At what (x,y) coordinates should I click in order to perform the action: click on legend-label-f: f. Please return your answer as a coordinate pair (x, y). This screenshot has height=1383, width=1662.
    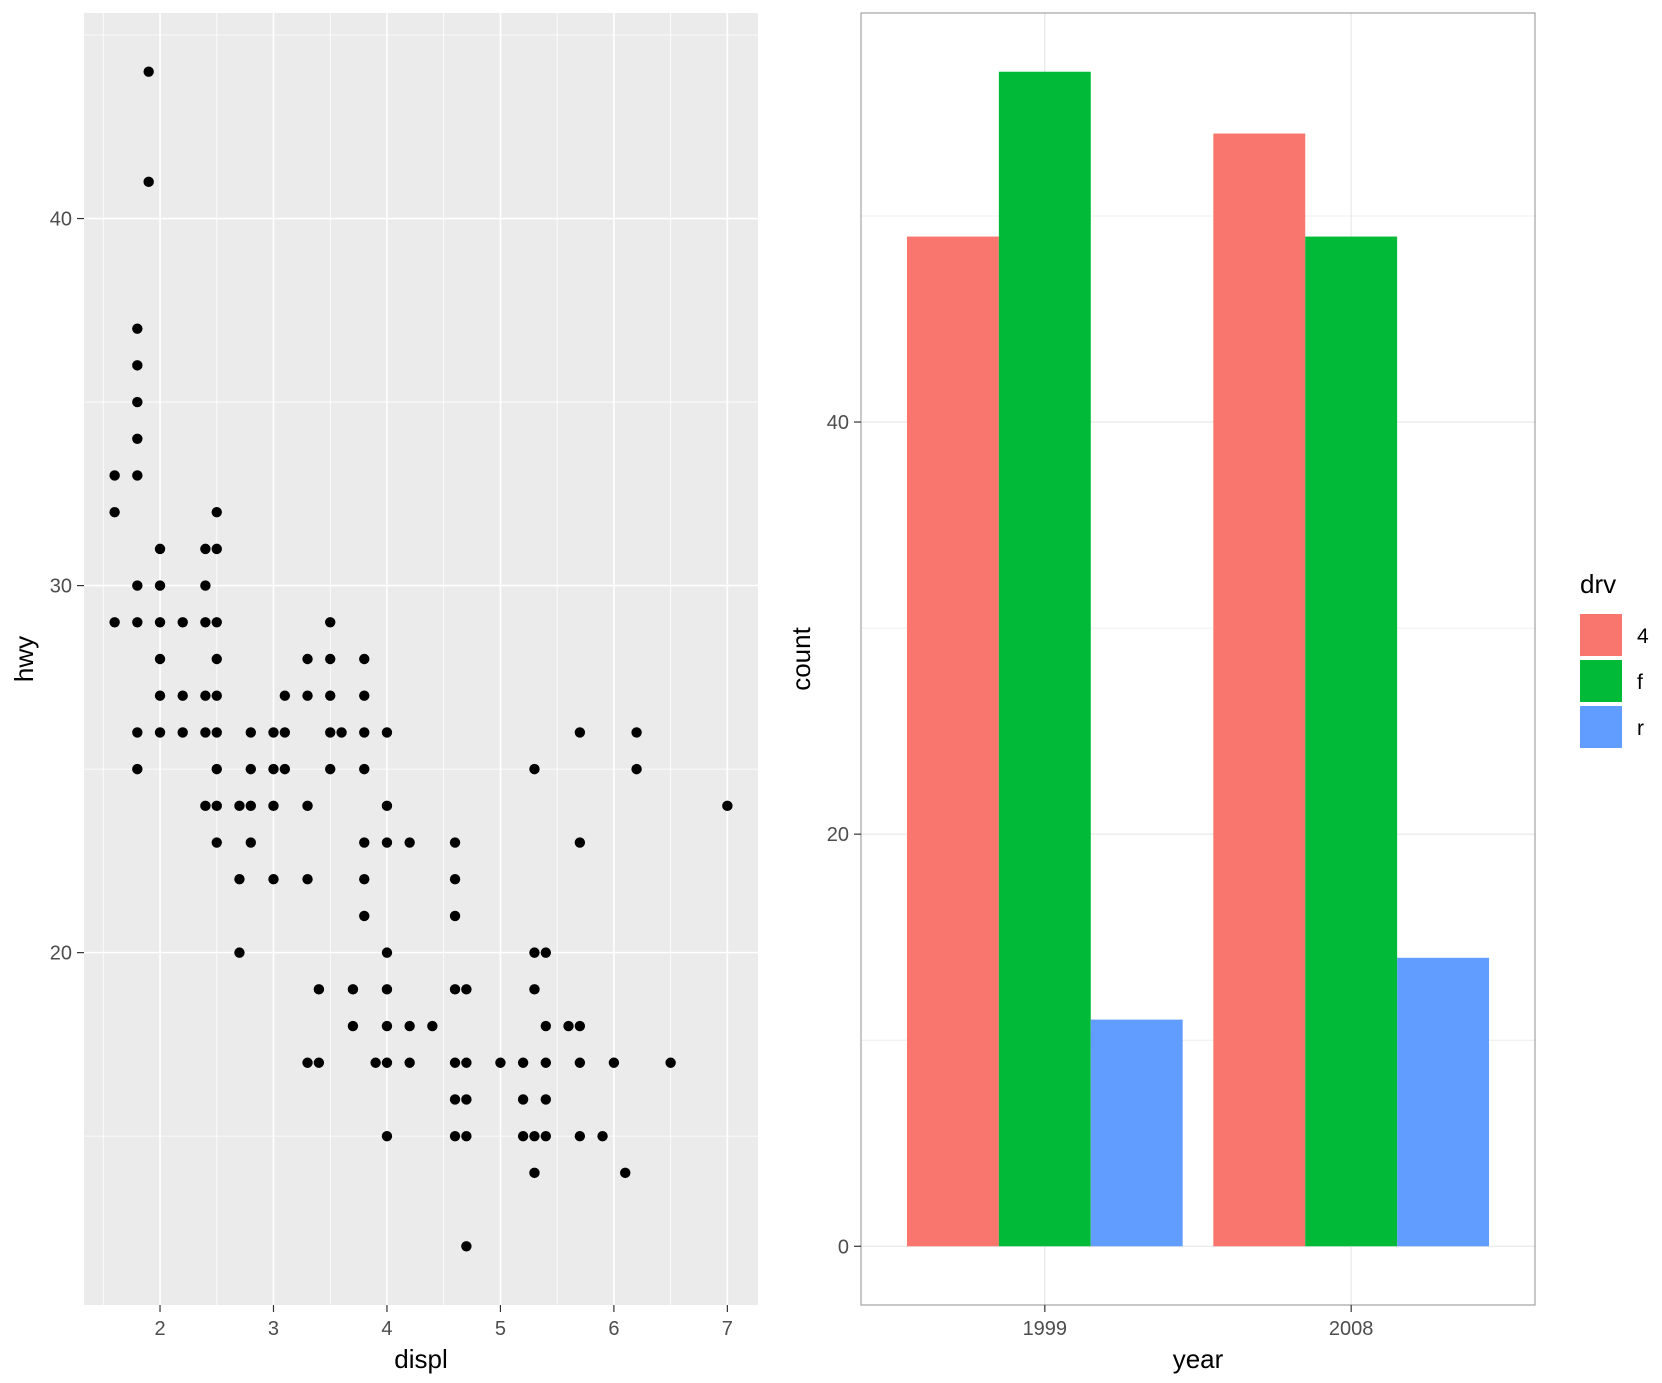
    Looking at the image, I should click on (1640, 682).